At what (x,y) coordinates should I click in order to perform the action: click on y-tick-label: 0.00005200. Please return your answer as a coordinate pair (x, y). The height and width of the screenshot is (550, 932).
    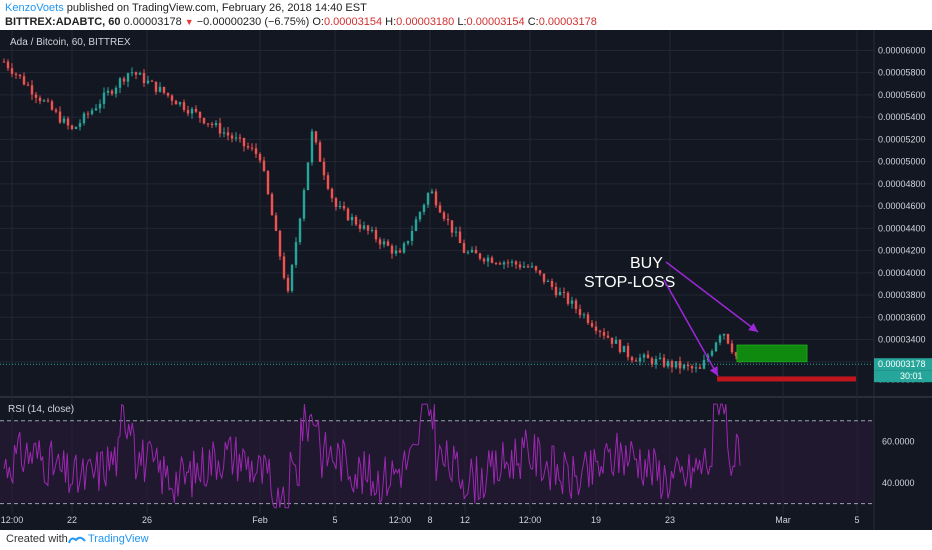
    Looking at the image, I should click on (902, 139).